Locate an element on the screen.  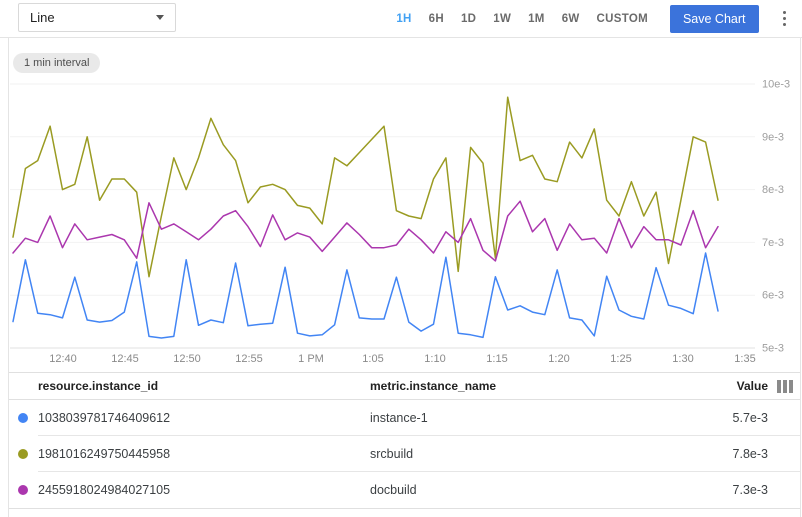
svg-text: 12:55 is located at coordinates (249, 359).